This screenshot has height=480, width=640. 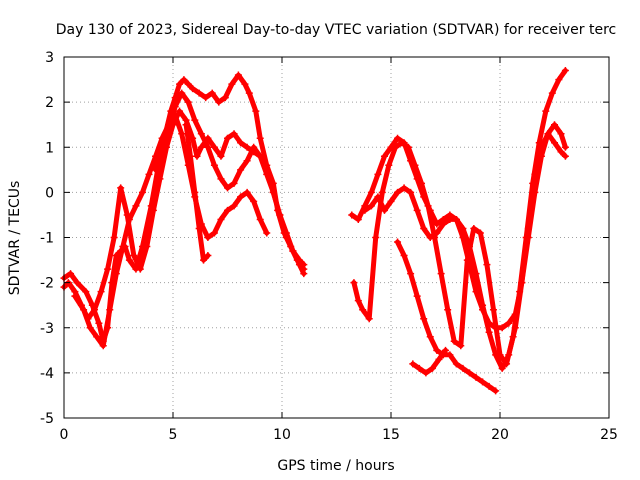 I want to click on y-axis-label: SDTVAR / TECUs, so click(x=15, y=238).